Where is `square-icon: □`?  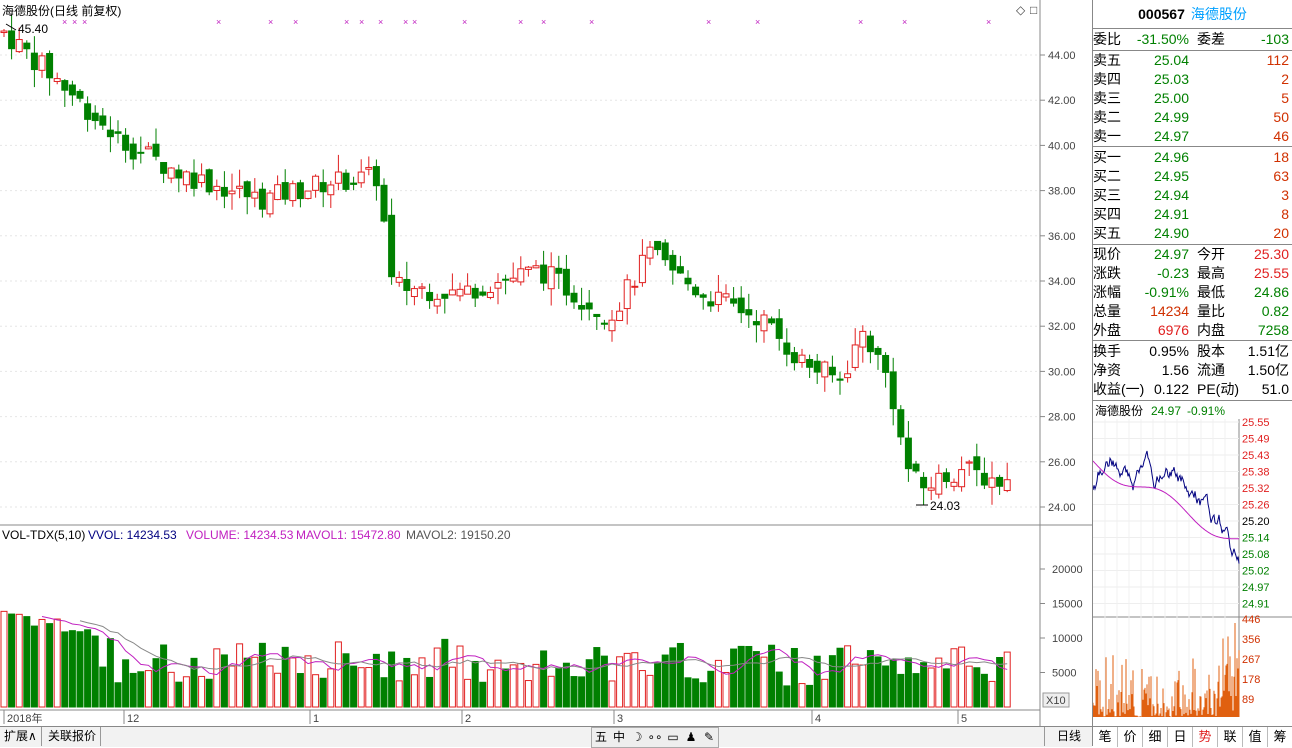
square-icon: □ is located at coordinates (1033, 10).